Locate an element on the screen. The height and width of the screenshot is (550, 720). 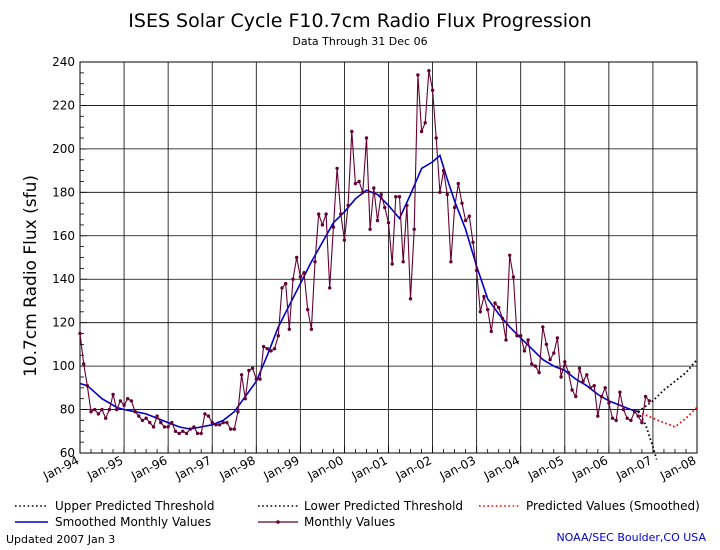
legend-item-upper-threshold: Upper Predicted Threshold is located at coordinates (114, 506).